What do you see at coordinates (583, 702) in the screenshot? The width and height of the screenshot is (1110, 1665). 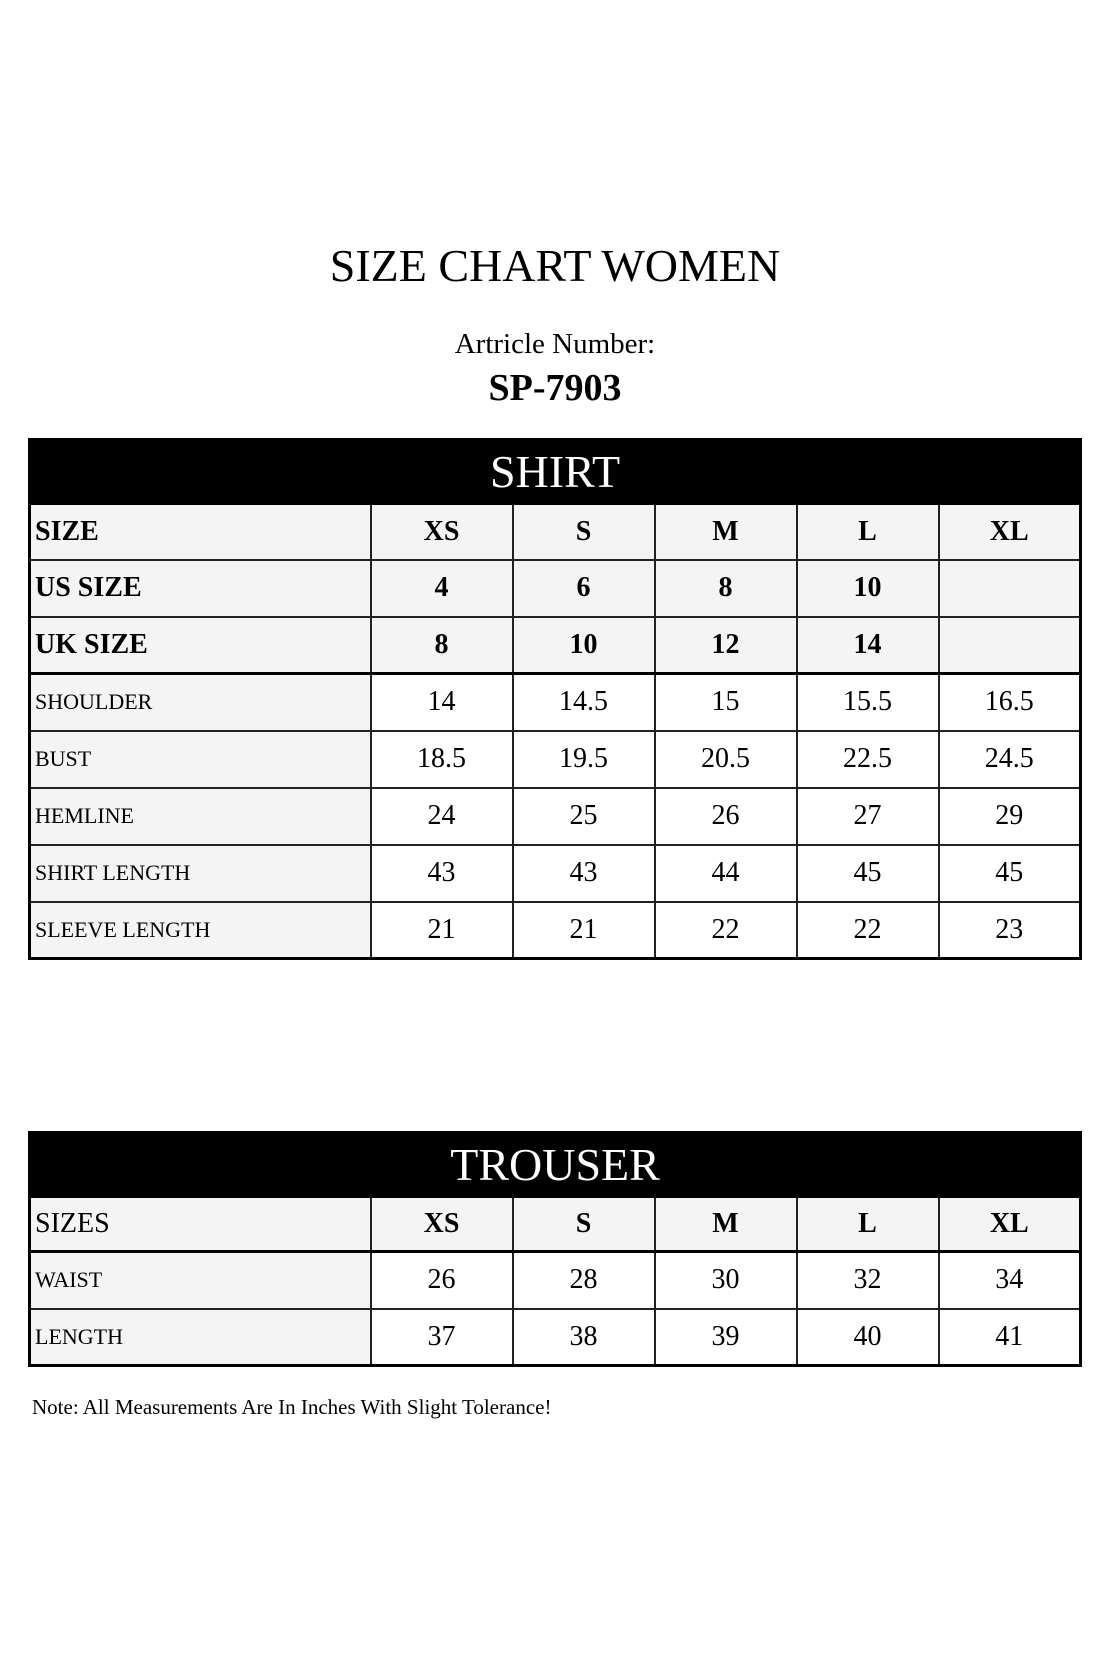 I see `value-cell: 14.5` at bounding box center [583, 702].